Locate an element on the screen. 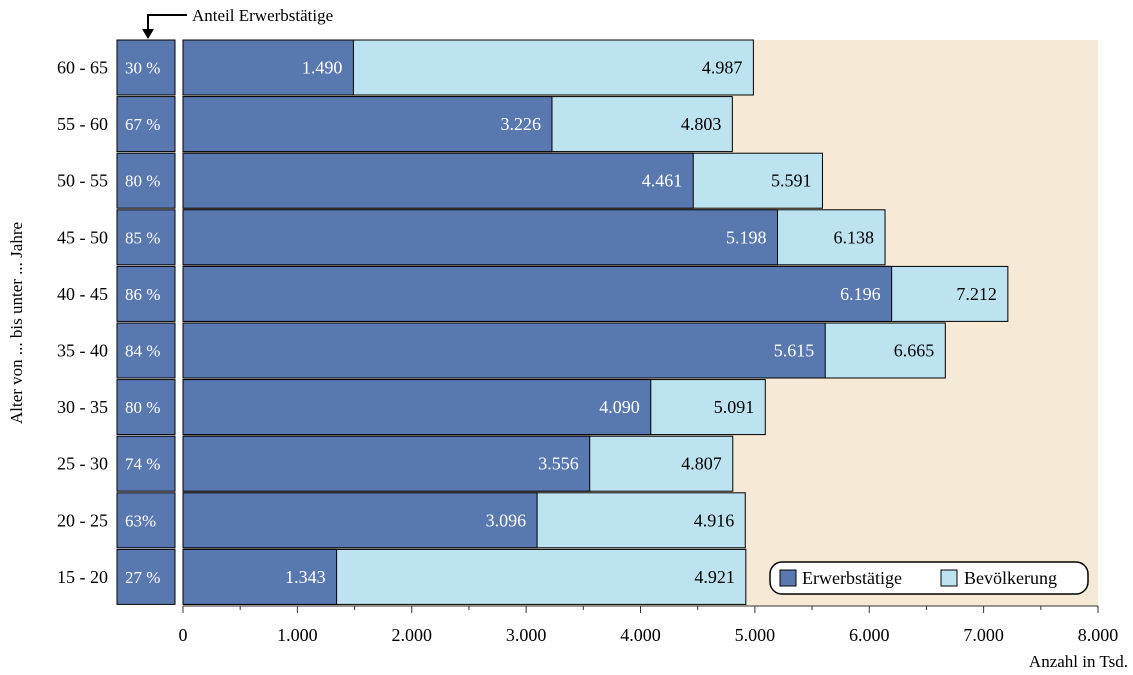 The image size is (1133, 675). legend-swatch-bevoelkerung is located at coordinates (949, 578).